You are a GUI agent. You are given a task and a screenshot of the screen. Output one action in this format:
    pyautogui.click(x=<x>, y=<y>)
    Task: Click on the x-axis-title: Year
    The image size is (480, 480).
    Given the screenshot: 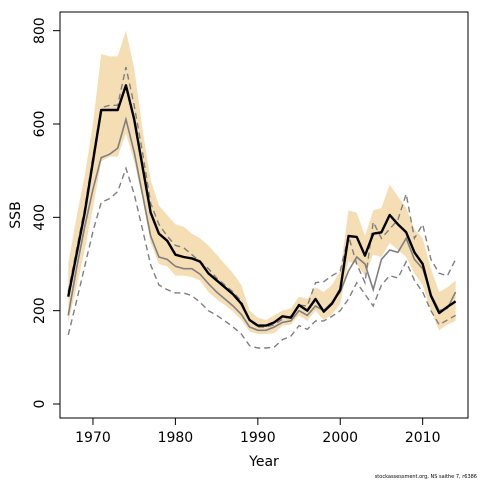 What is the action you would take?
    pyautogui.click(x=263, y=462)
    